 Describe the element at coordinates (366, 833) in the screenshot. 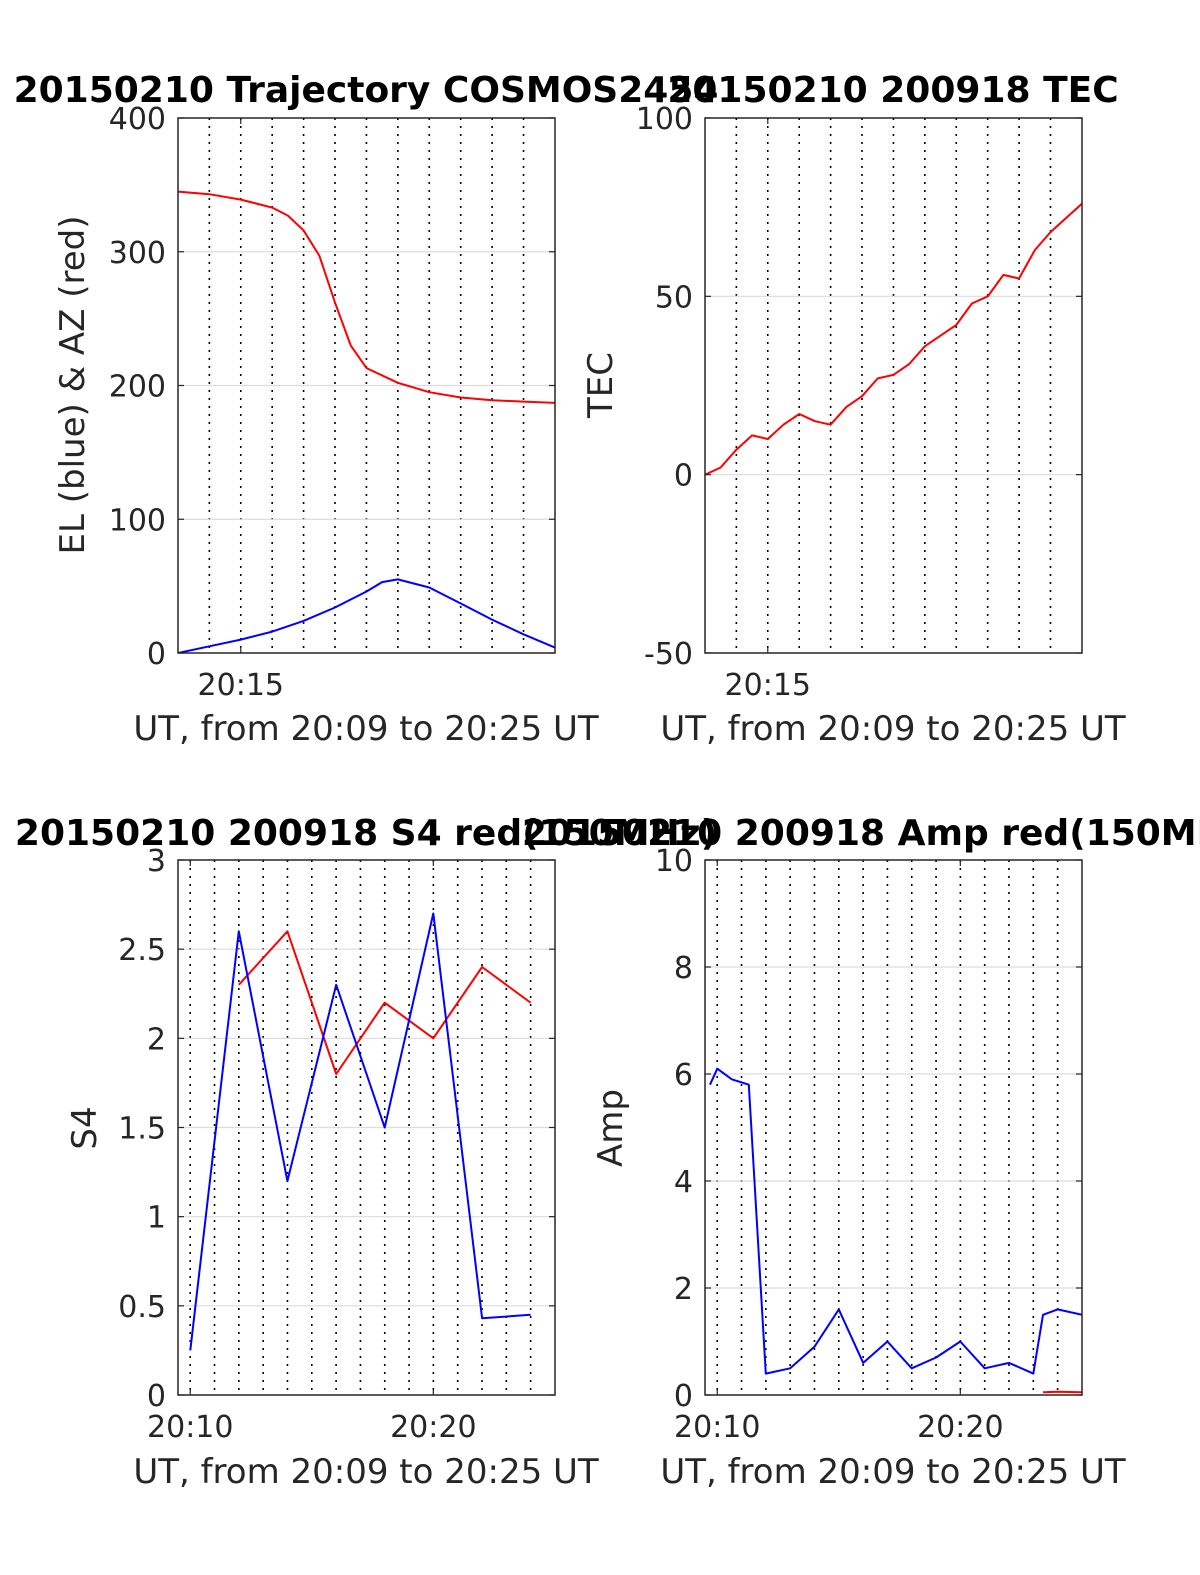

I see `chart-title: 20150210 200918 S4 red(150MHz)` at that location.